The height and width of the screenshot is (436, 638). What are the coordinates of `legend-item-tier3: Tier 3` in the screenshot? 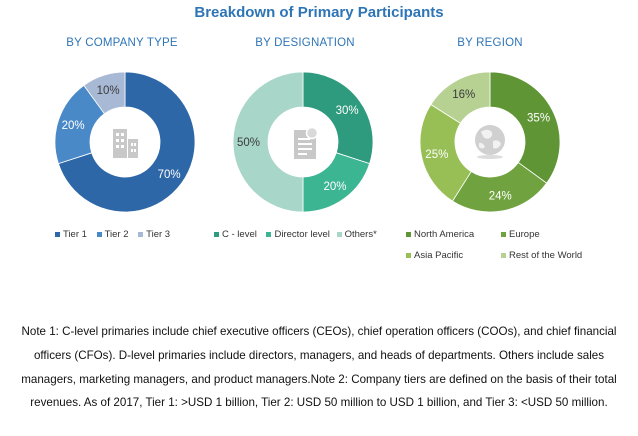 It's located at (154, 234).